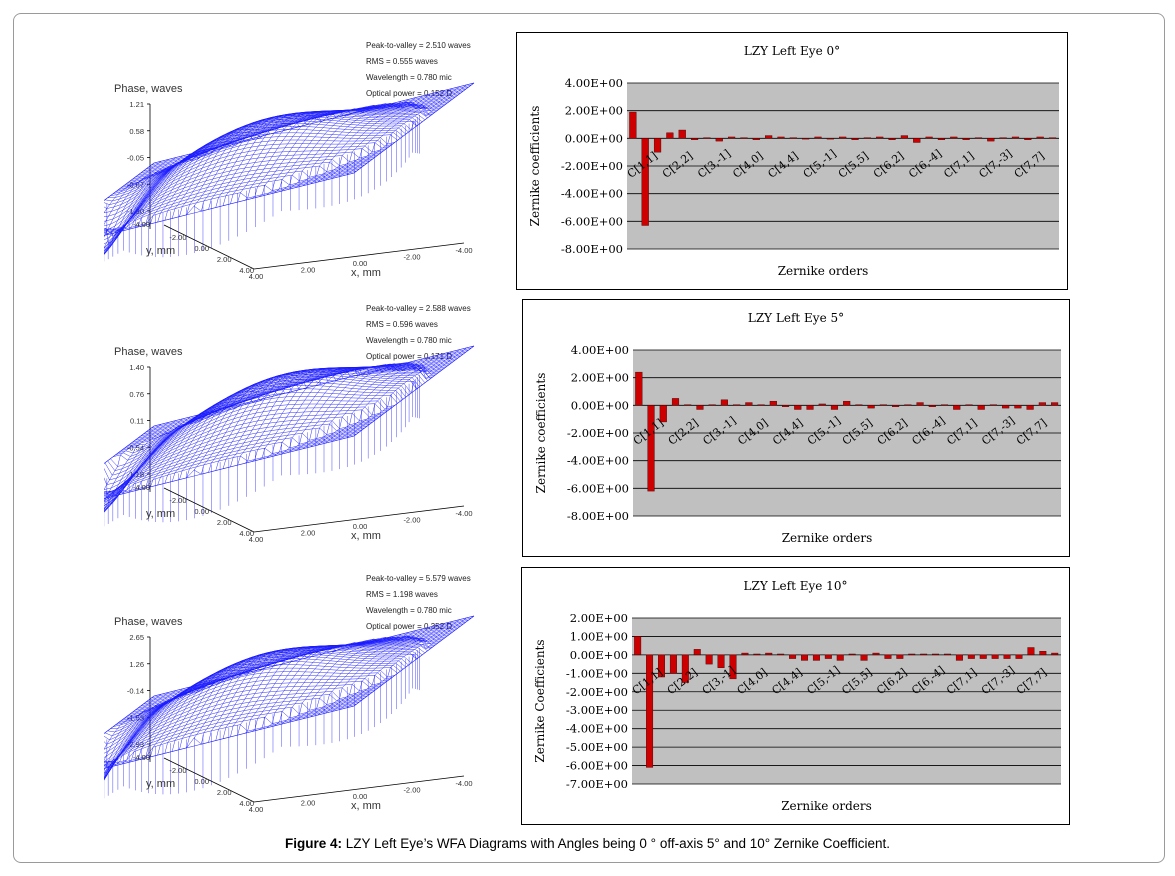  Describe the element at coordinates (409, 93) in the screenshot. I see `surface-info-line: Optical power = 0.152 D` at that location.